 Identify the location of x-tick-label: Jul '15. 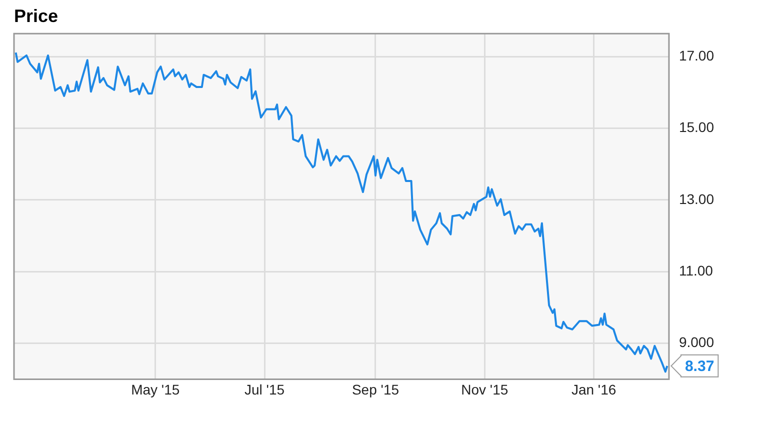
(264, 389).